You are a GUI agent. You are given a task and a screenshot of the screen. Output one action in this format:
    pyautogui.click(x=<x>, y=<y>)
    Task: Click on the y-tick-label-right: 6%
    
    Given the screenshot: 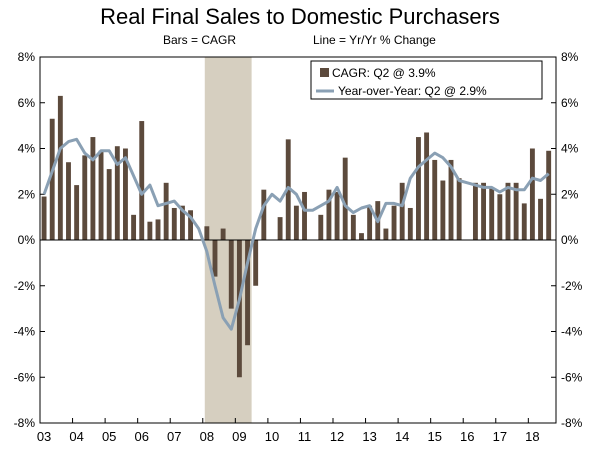 What is the action you would take?
    pyautogui.click(x=570, y=103)
    